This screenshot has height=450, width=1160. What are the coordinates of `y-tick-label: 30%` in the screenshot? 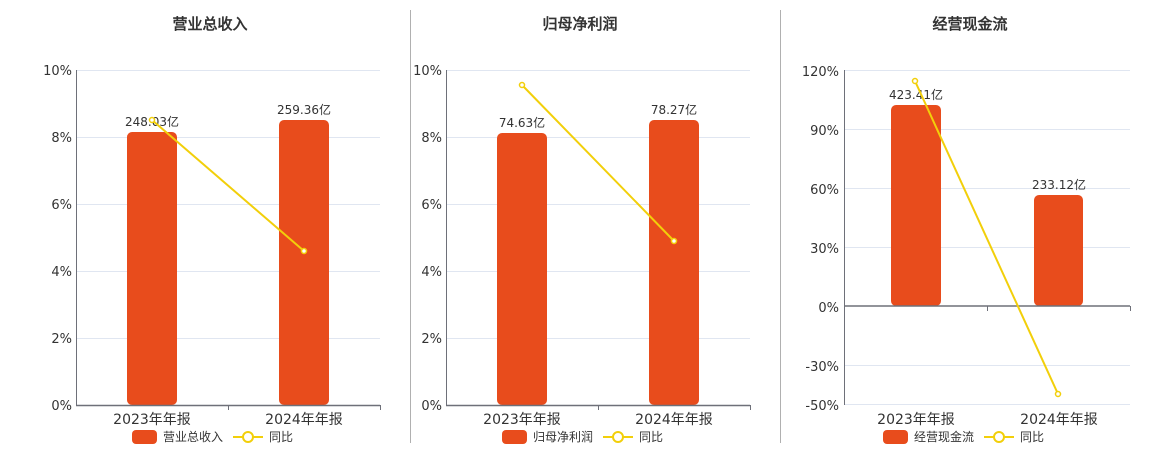 It's located at (824, 249).